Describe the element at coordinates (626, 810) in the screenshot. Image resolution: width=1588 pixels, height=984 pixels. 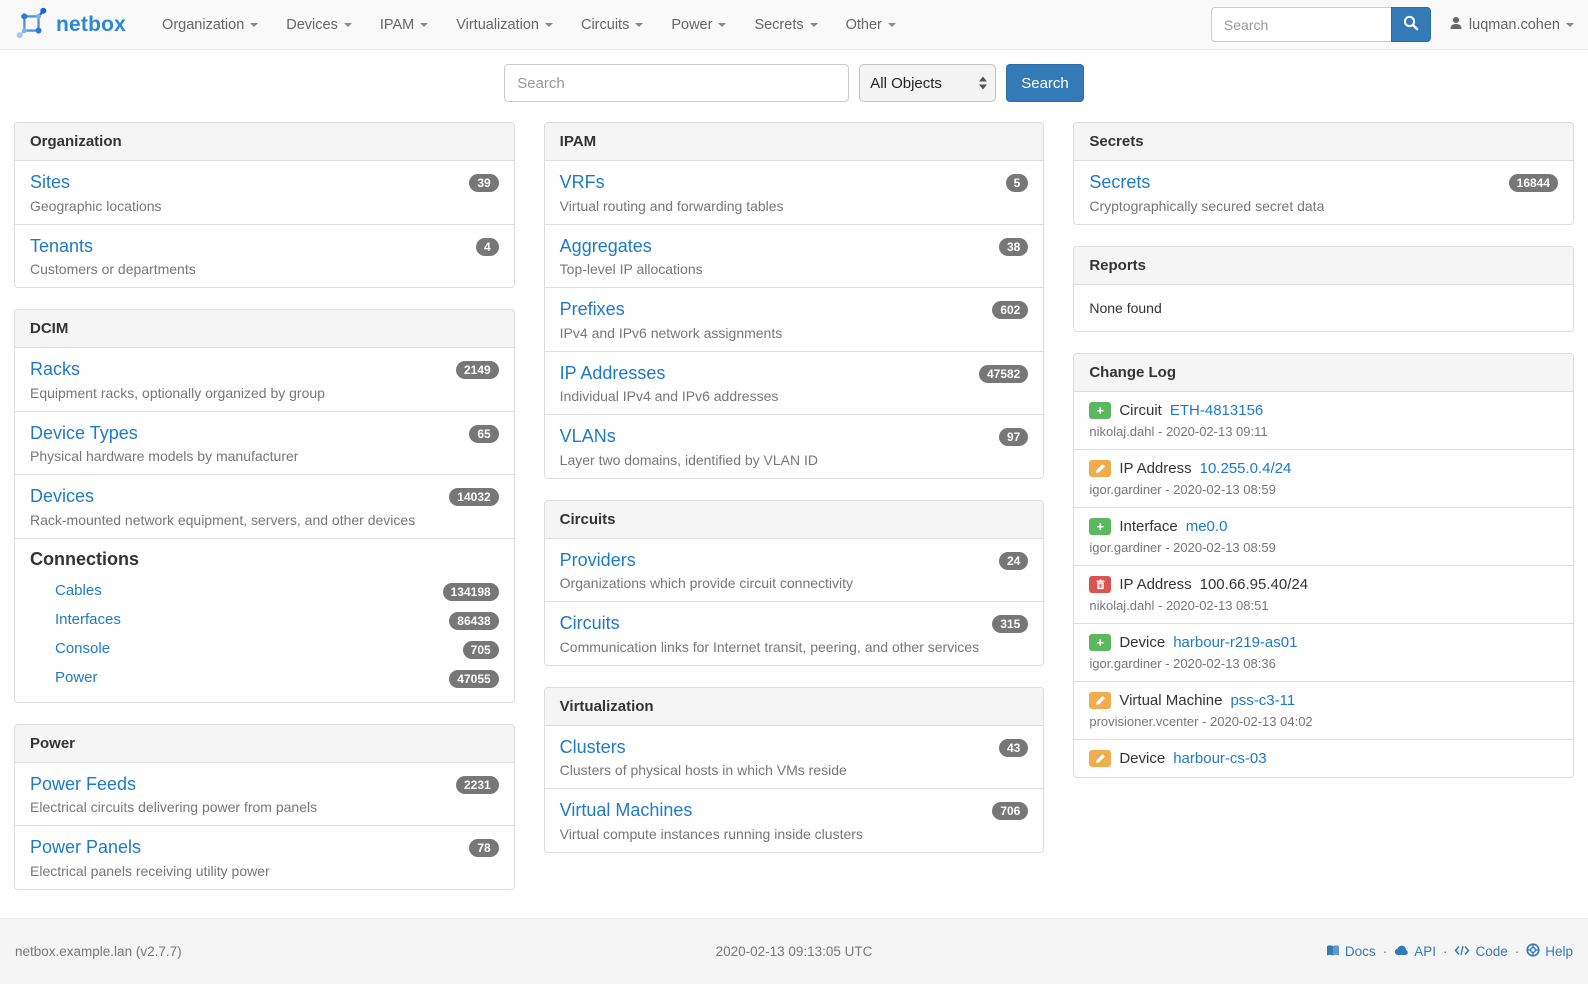
I see `virtual-machines-link: Virtual Machines` at that location.